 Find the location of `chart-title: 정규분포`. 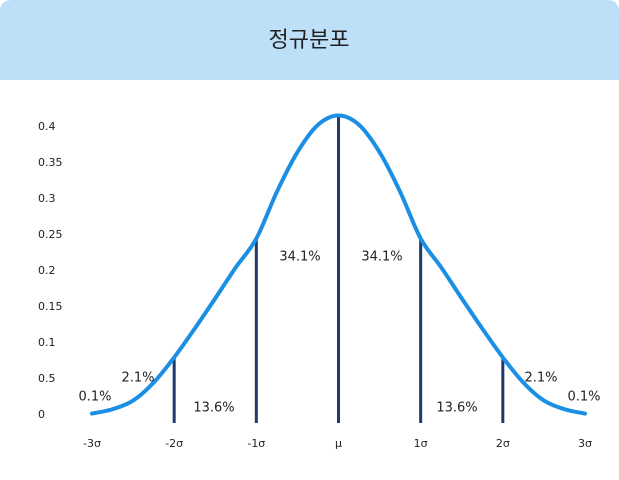

chart-title: 정규분포 is located at coordinates (309, 40).